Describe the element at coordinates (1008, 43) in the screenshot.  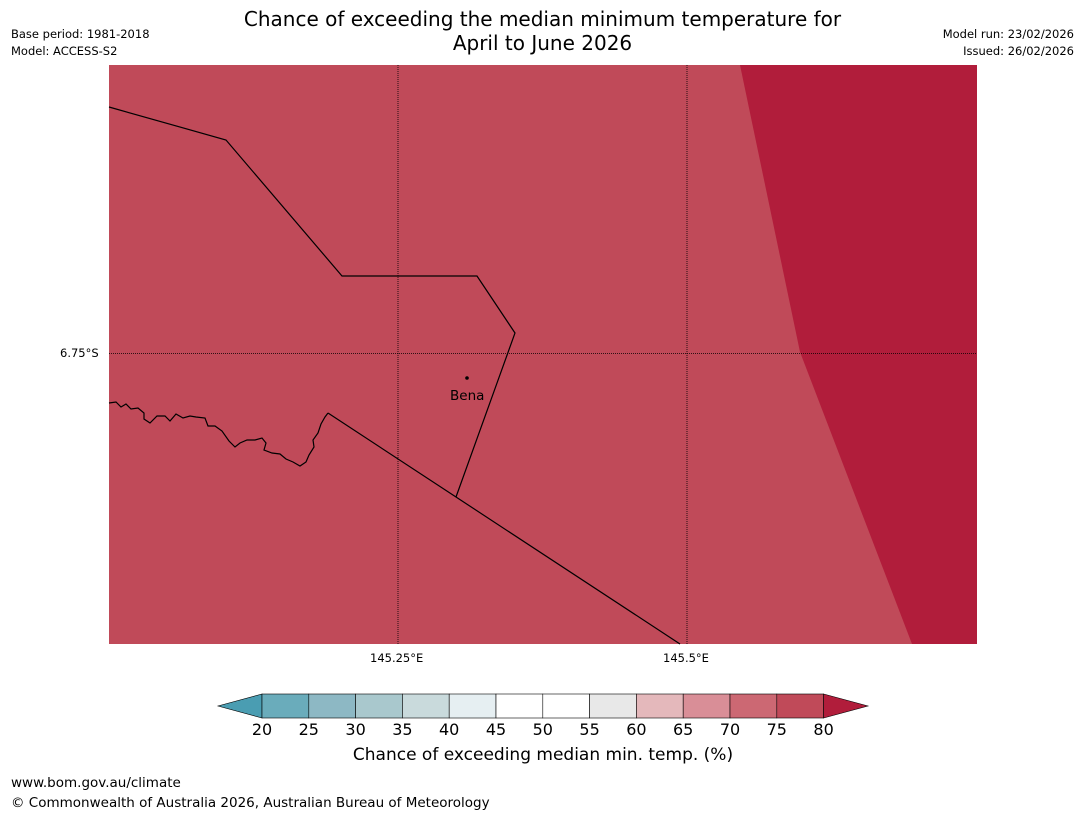
I see `run-info: Model run: 23/02/2026 Issued: 26/02/2026` at that location.